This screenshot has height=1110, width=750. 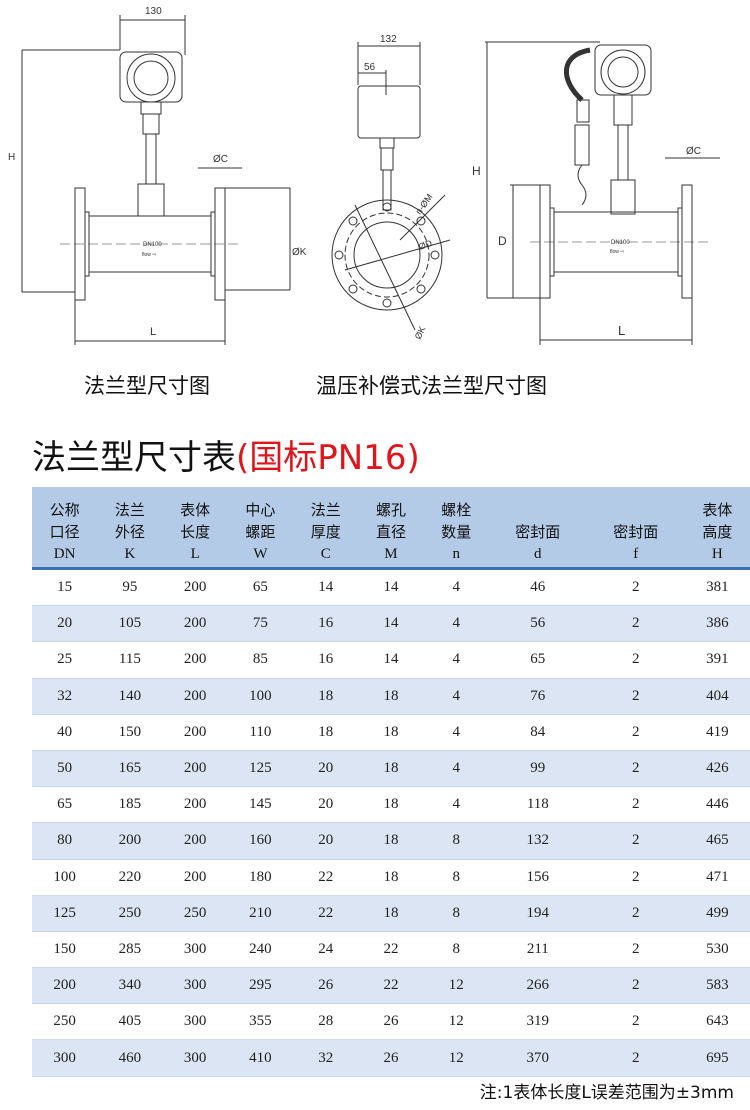 I want to click on header-symbol: DN, so click(x=64, y=554).